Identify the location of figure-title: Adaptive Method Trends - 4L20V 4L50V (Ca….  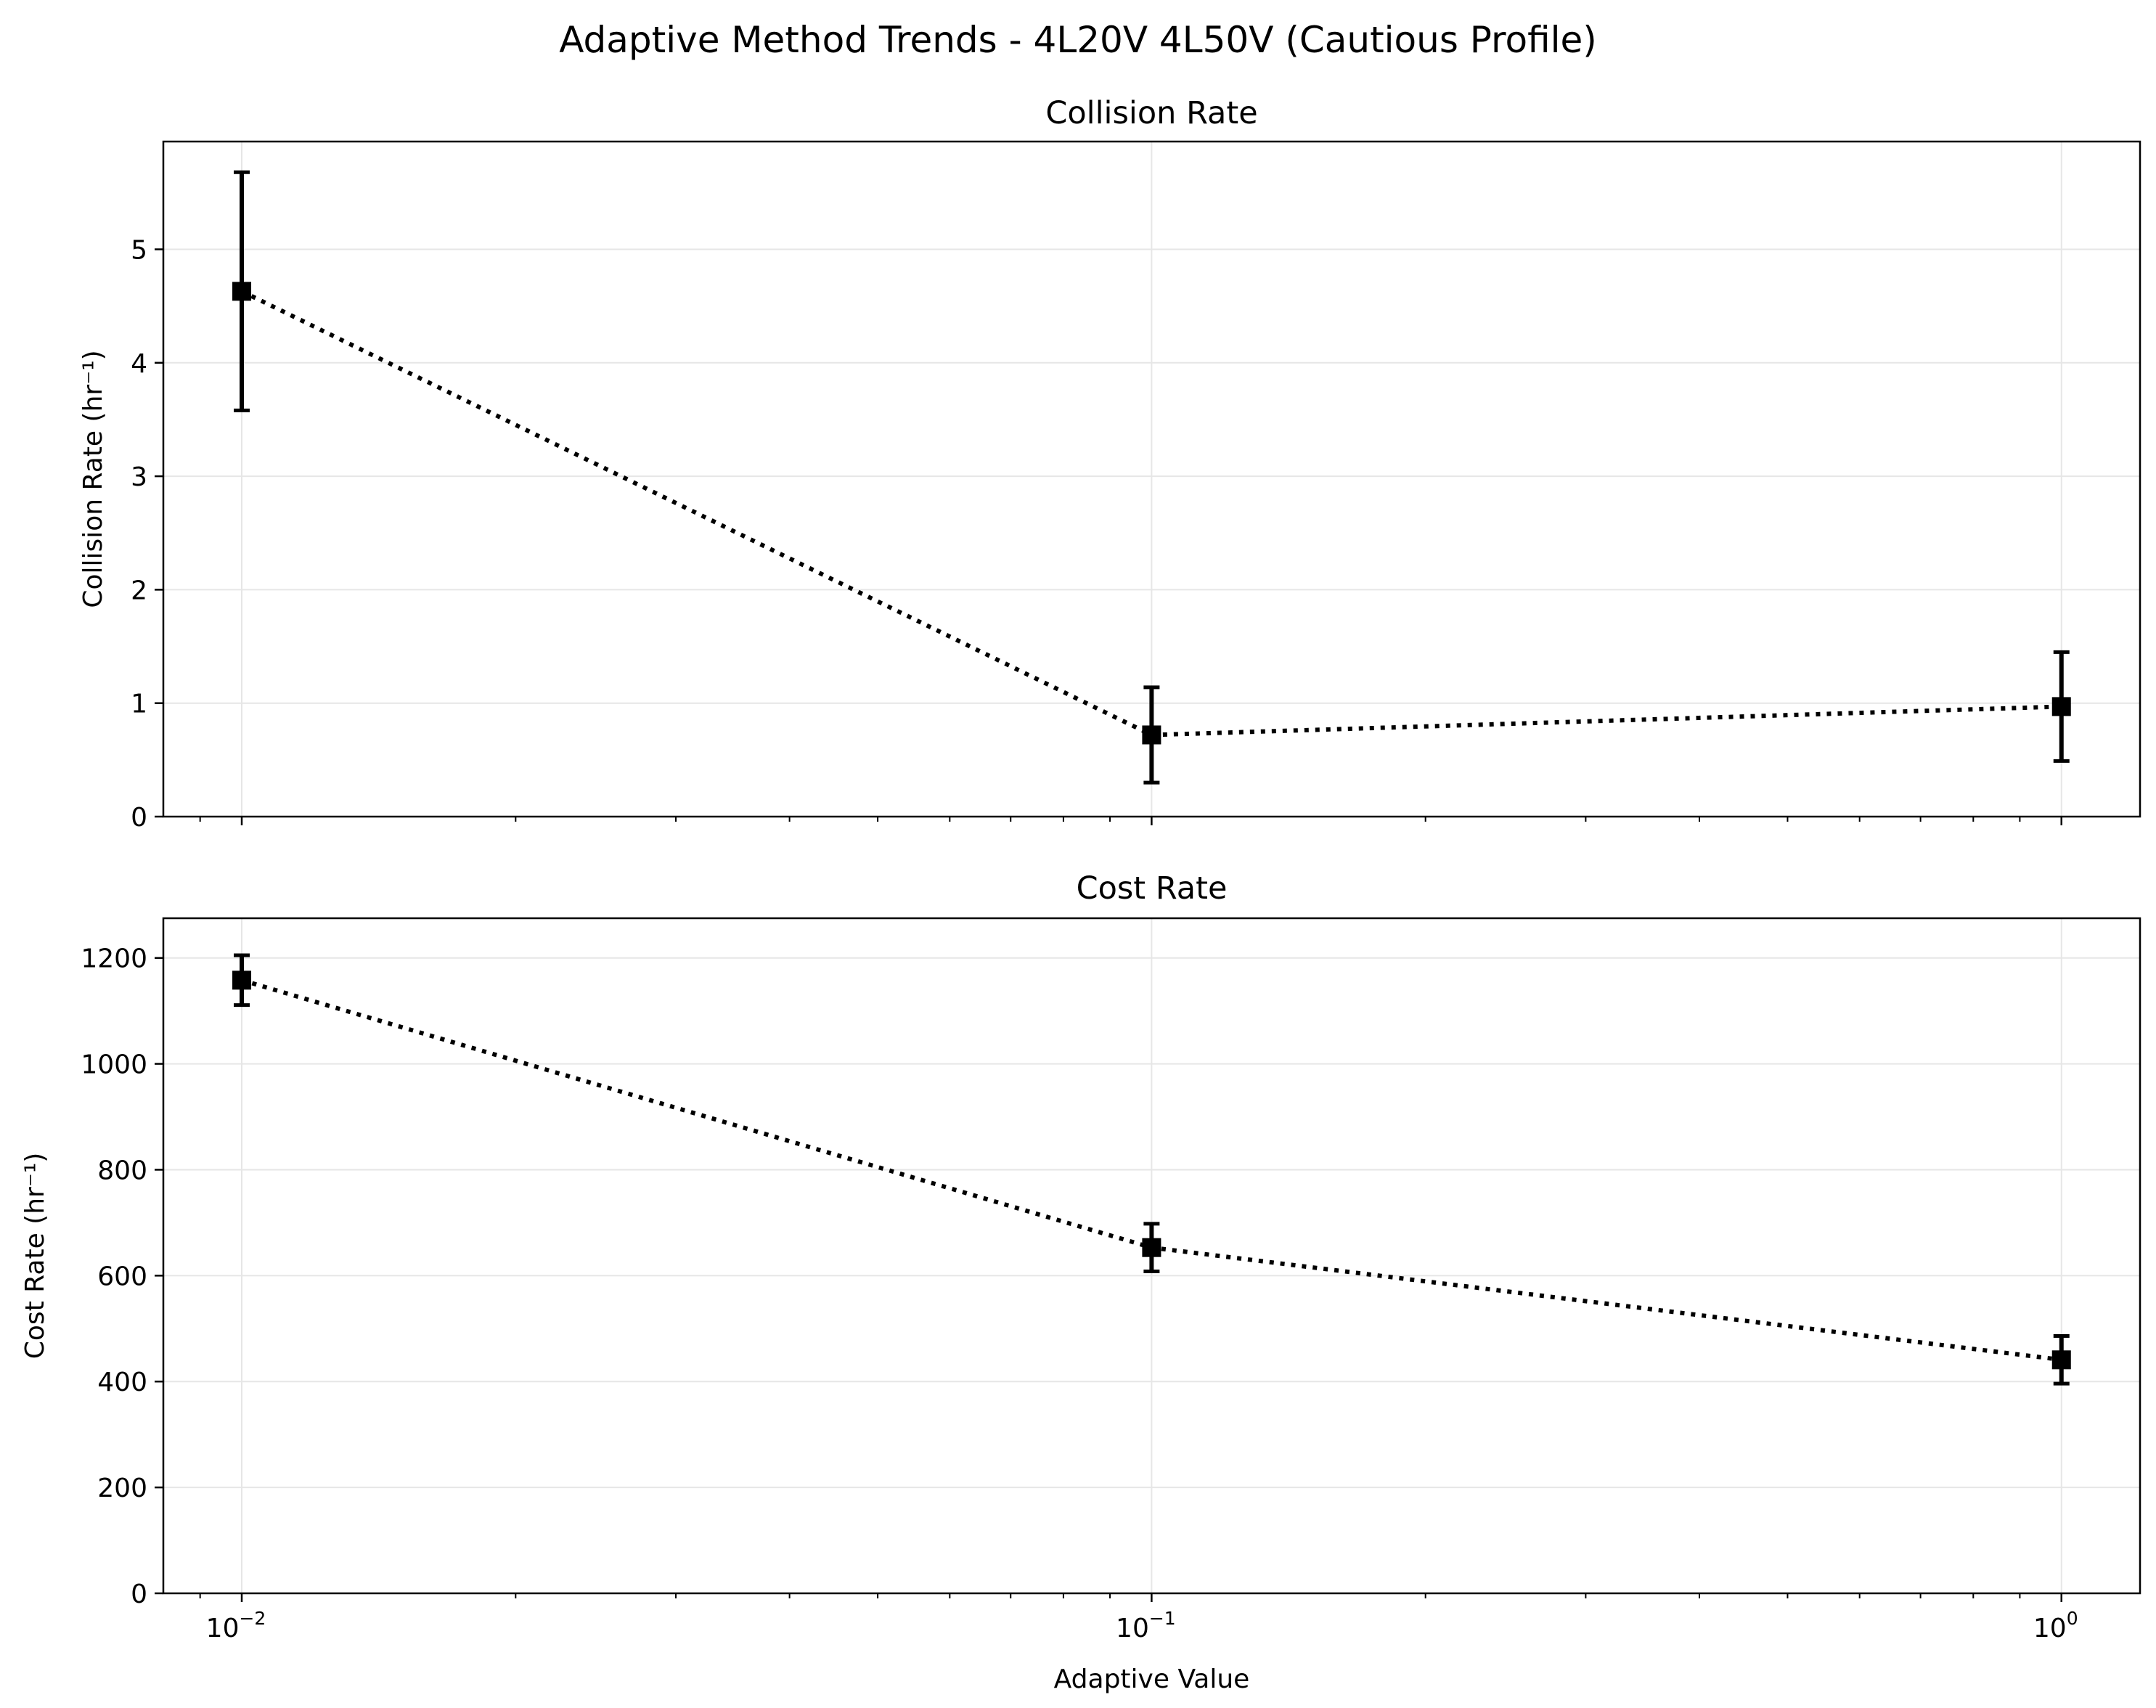
(1078, 40).